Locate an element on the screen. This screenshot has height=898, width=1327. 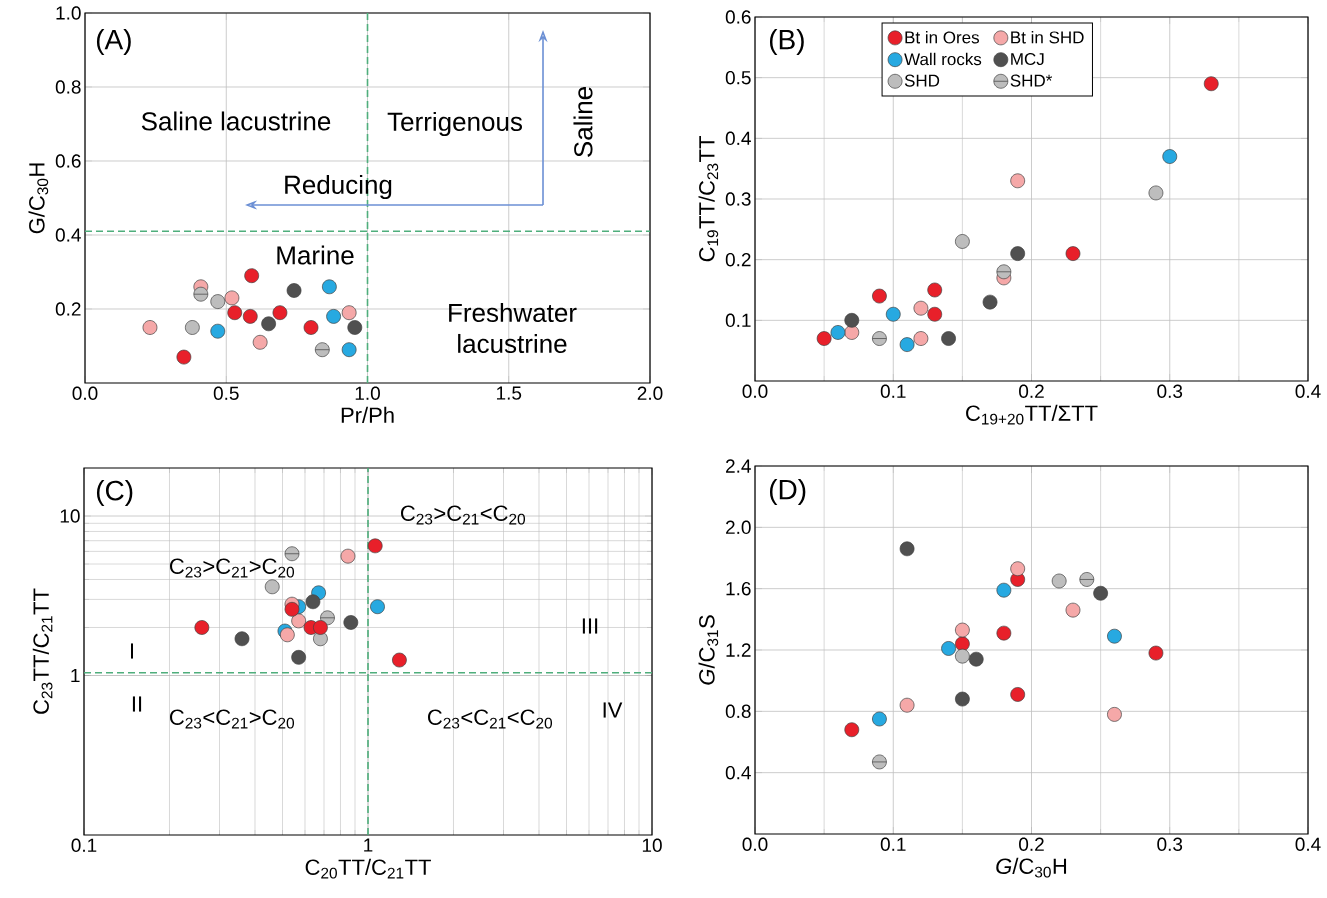
legend-label: Bt in SHD is located at coordinates (1047, 37).